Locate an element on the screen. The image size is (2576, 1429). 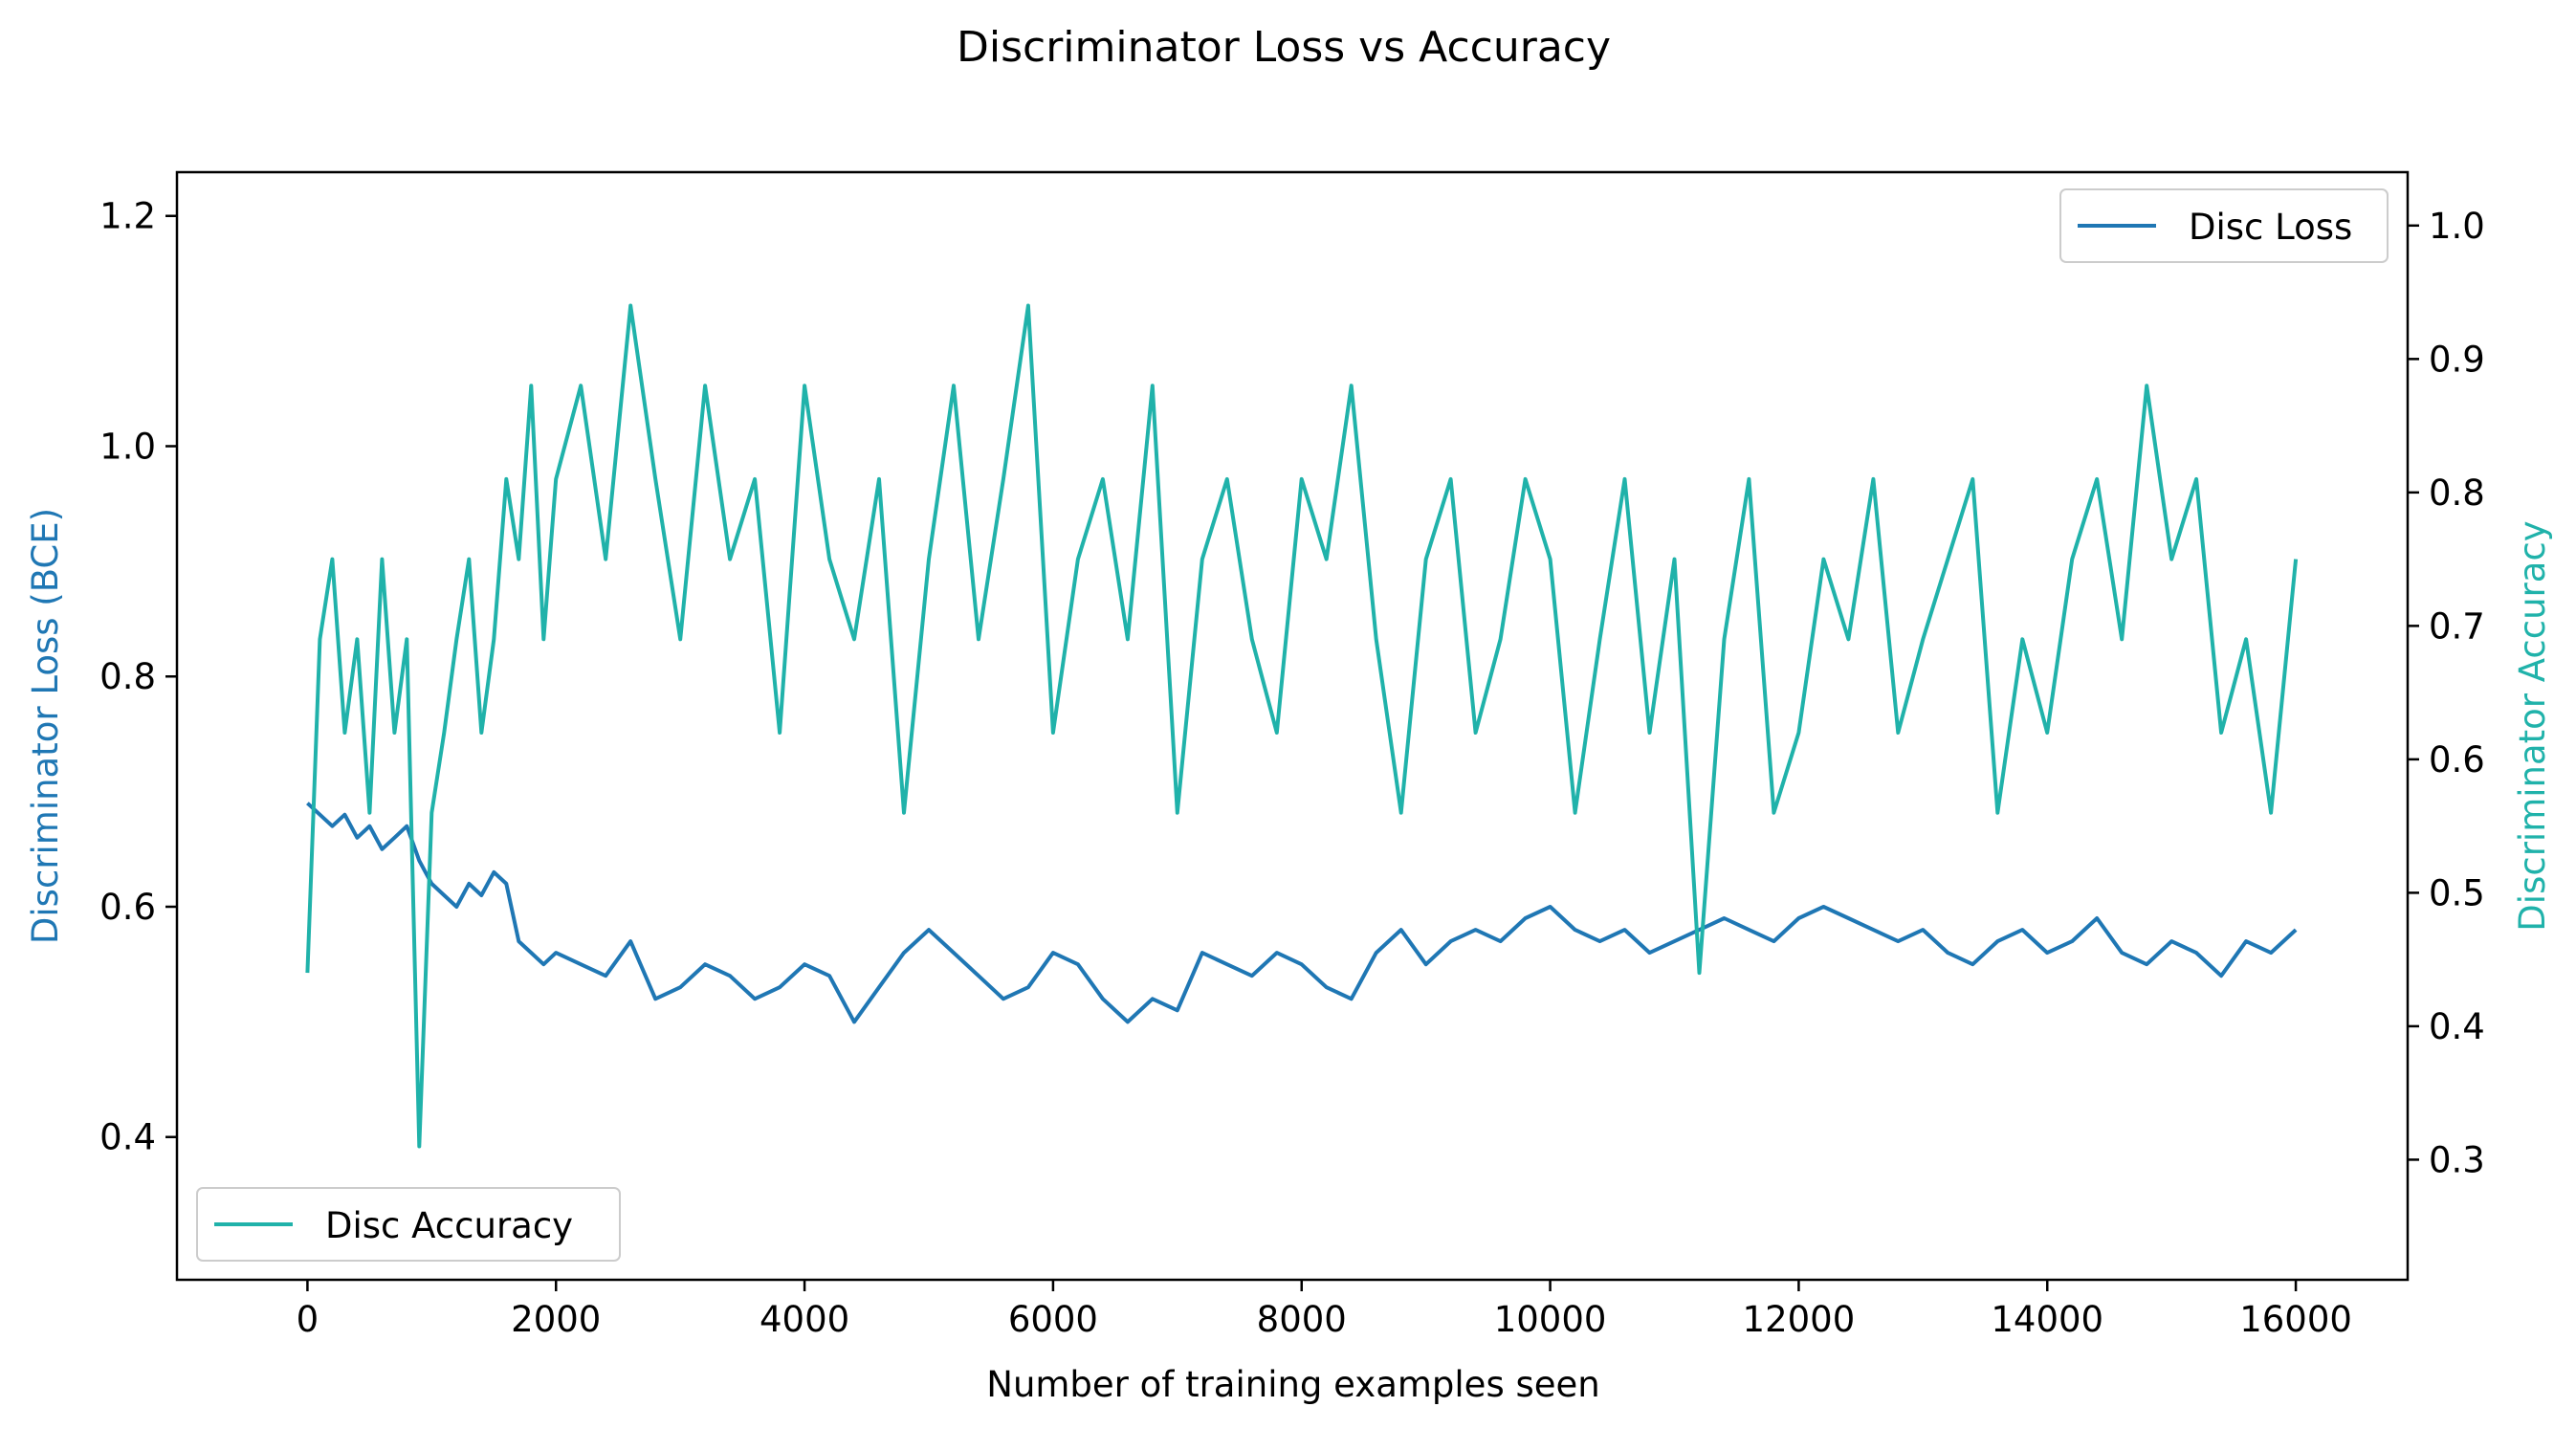
y-left-tick-label: 0.6 is located at coordinates (127, 907).